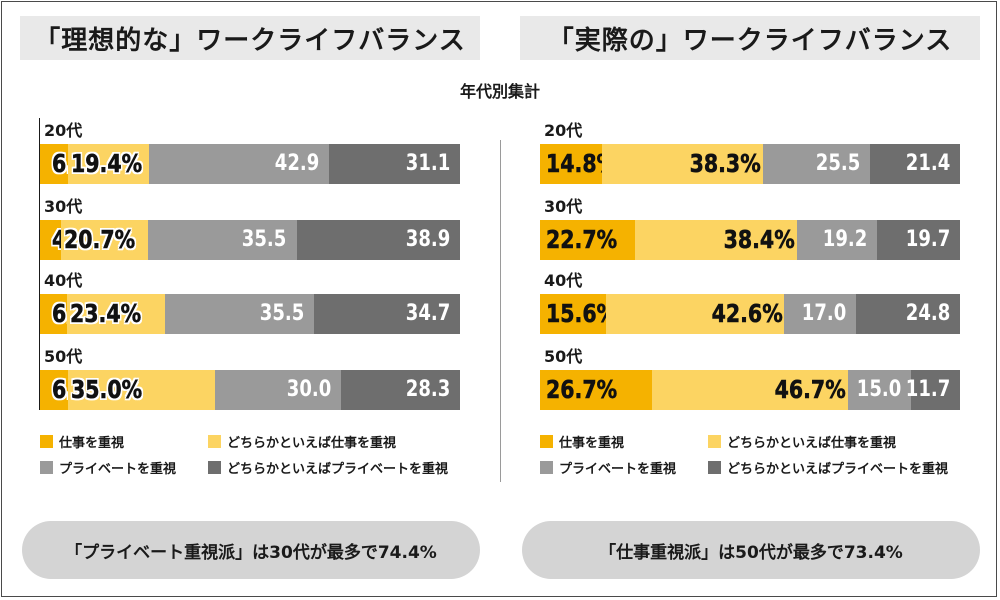 The width and height of the screenshot is (1000, 600). What do you see at coordinates (309, 389) in the screenshot?
I see `ideal-data-label: 30.0` at bounding box center [309, 389].